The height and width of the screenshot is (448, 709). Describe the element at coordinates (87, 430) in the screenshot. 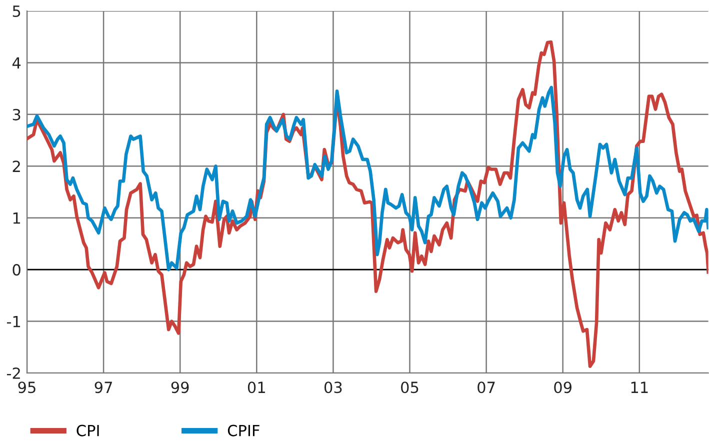

I see `legend-label: CPI` at that location.